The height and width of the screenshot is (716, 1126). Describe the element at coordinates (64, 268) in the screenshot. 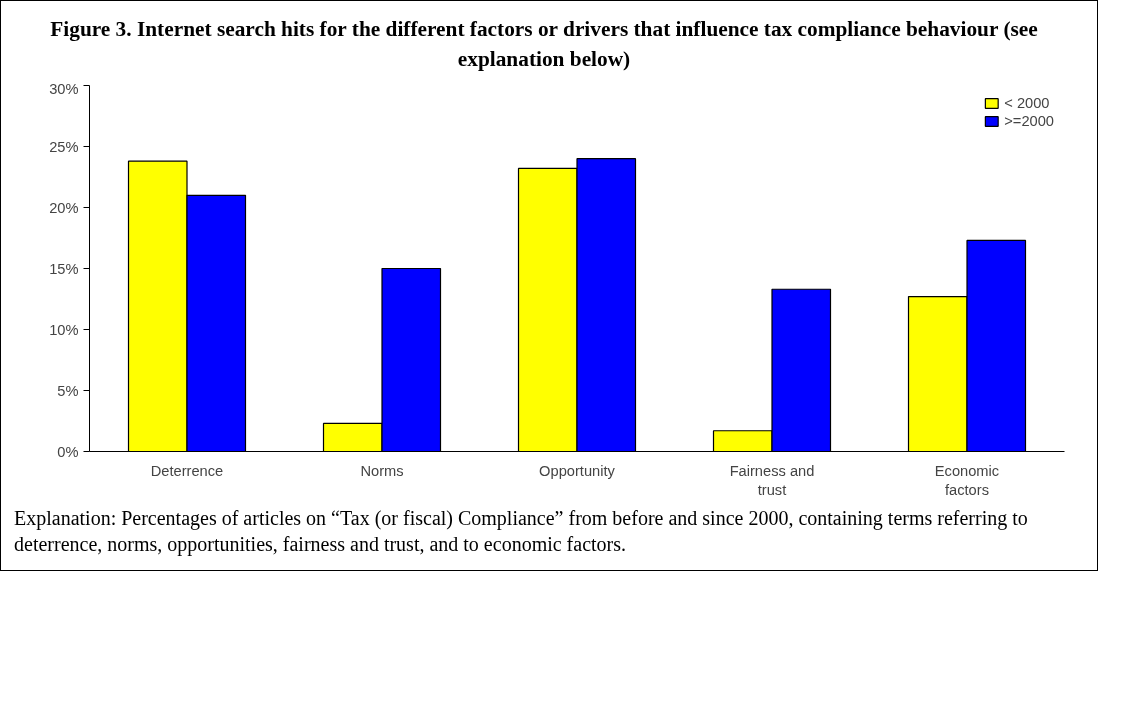

I see `y-tick-label: 15%` at that location.